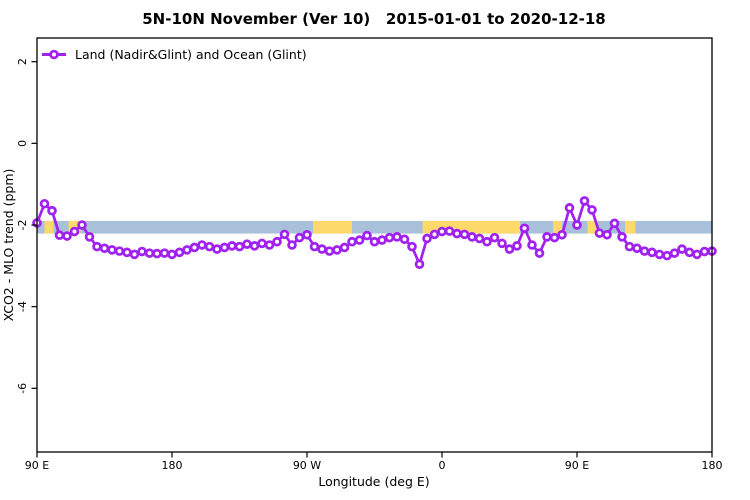 The image size is (750, 500). What do you see at coordinates (8, 245) in the screenshot?
I see `y-axis-label: XCO2 - MLO trend (ppm)` at bounding box center [8, 245].